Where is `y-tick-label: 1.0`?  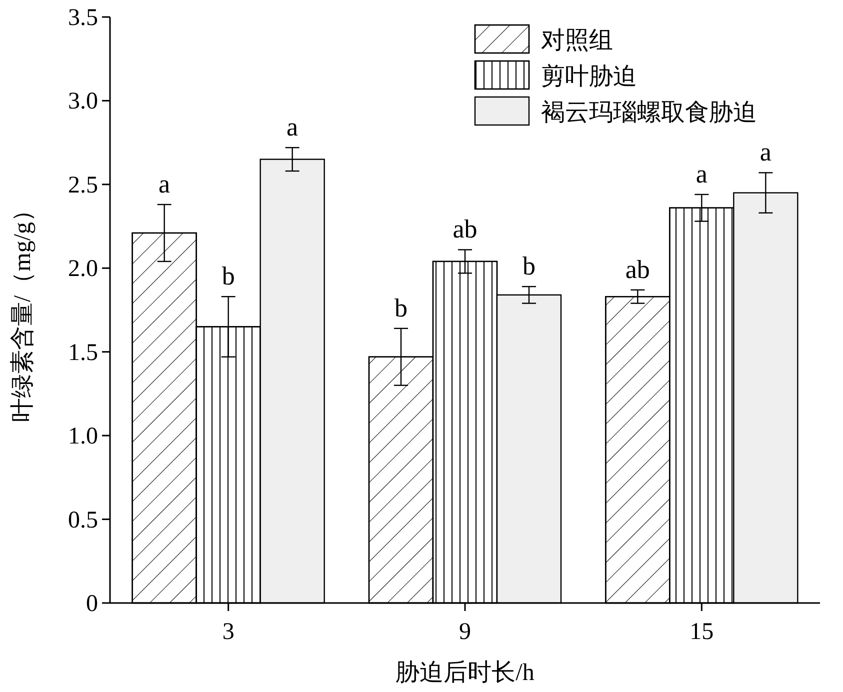
y-tick-label: 1.0 is located at coordinates (83, 437).